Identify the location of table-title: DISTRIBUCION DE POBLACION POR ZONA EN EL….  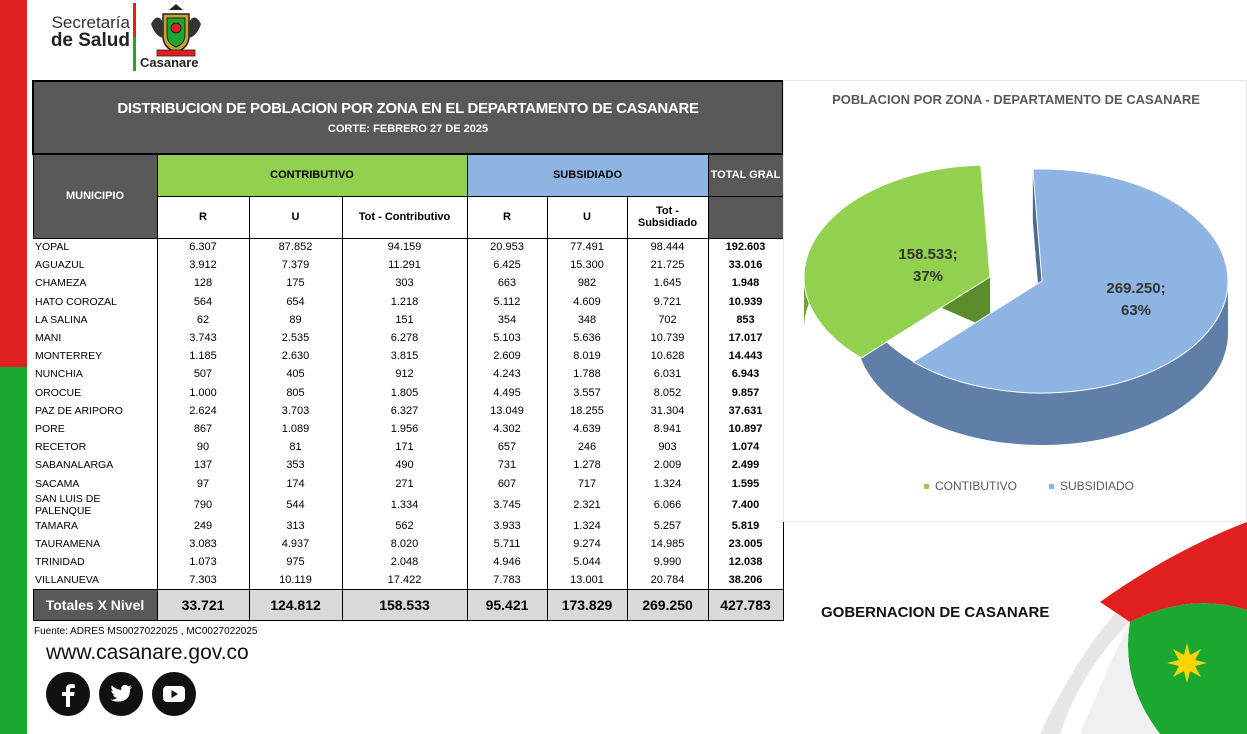
(408, 108).